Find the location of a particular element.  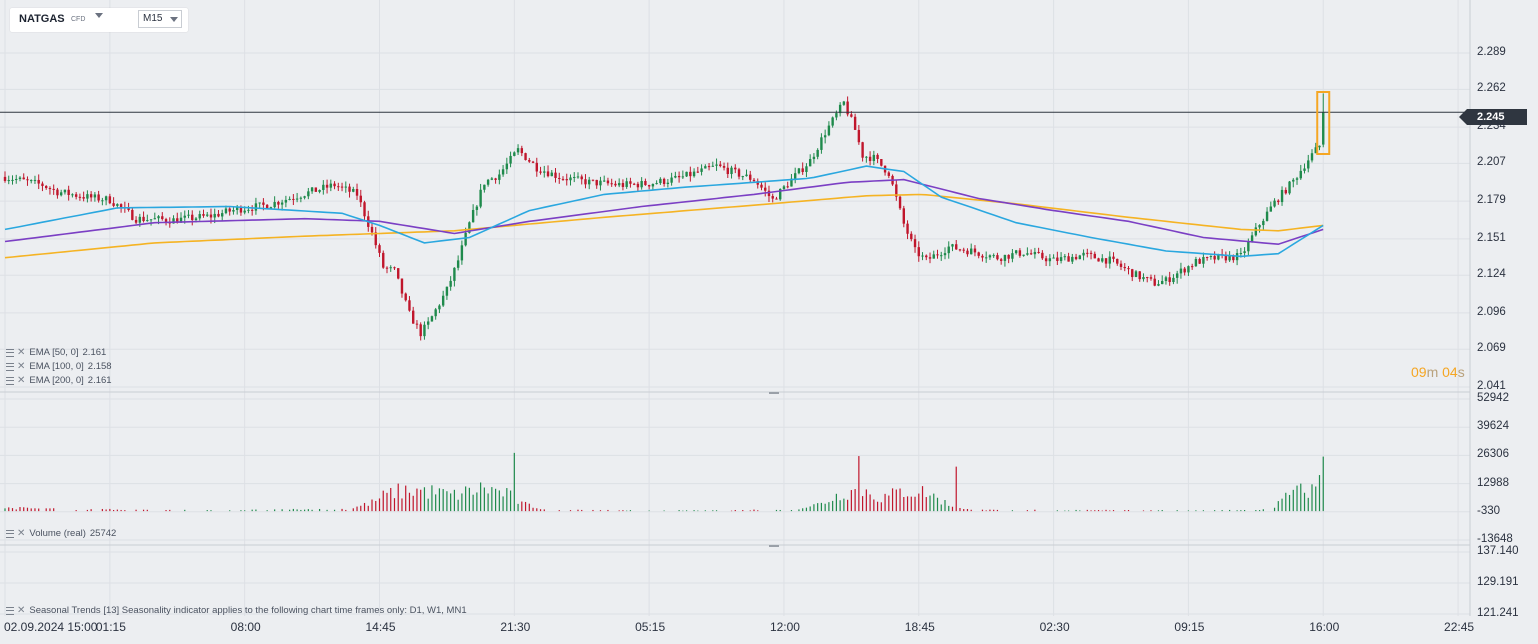

symbol-selector: NATGAS CFD M15 is located at coordinates (99, 20).